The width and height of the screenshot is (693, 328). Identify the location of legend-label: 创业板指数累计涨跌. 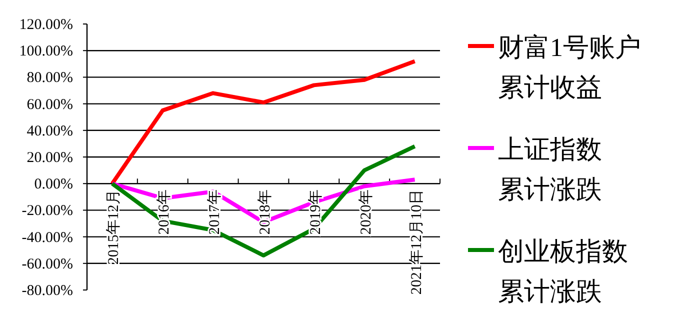
(563, 271).